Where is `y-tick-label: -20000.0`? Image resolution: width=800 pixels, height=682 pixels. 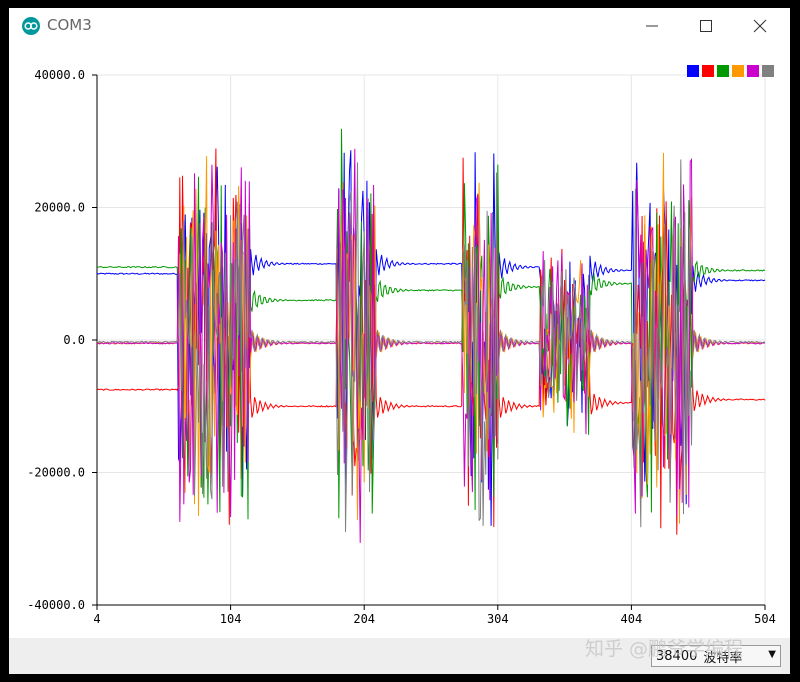
y-tick-label: -20000.0 is located at coordinates (56, 473).